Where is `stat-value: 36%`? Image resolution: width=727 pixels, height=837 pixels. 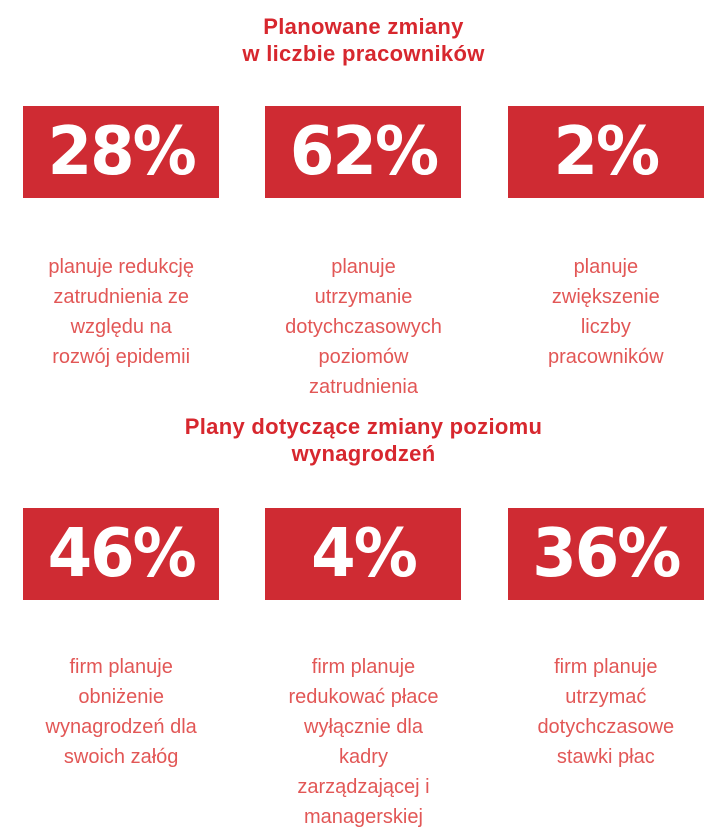
stat-value: 36% is located at coordinates (606, 554).